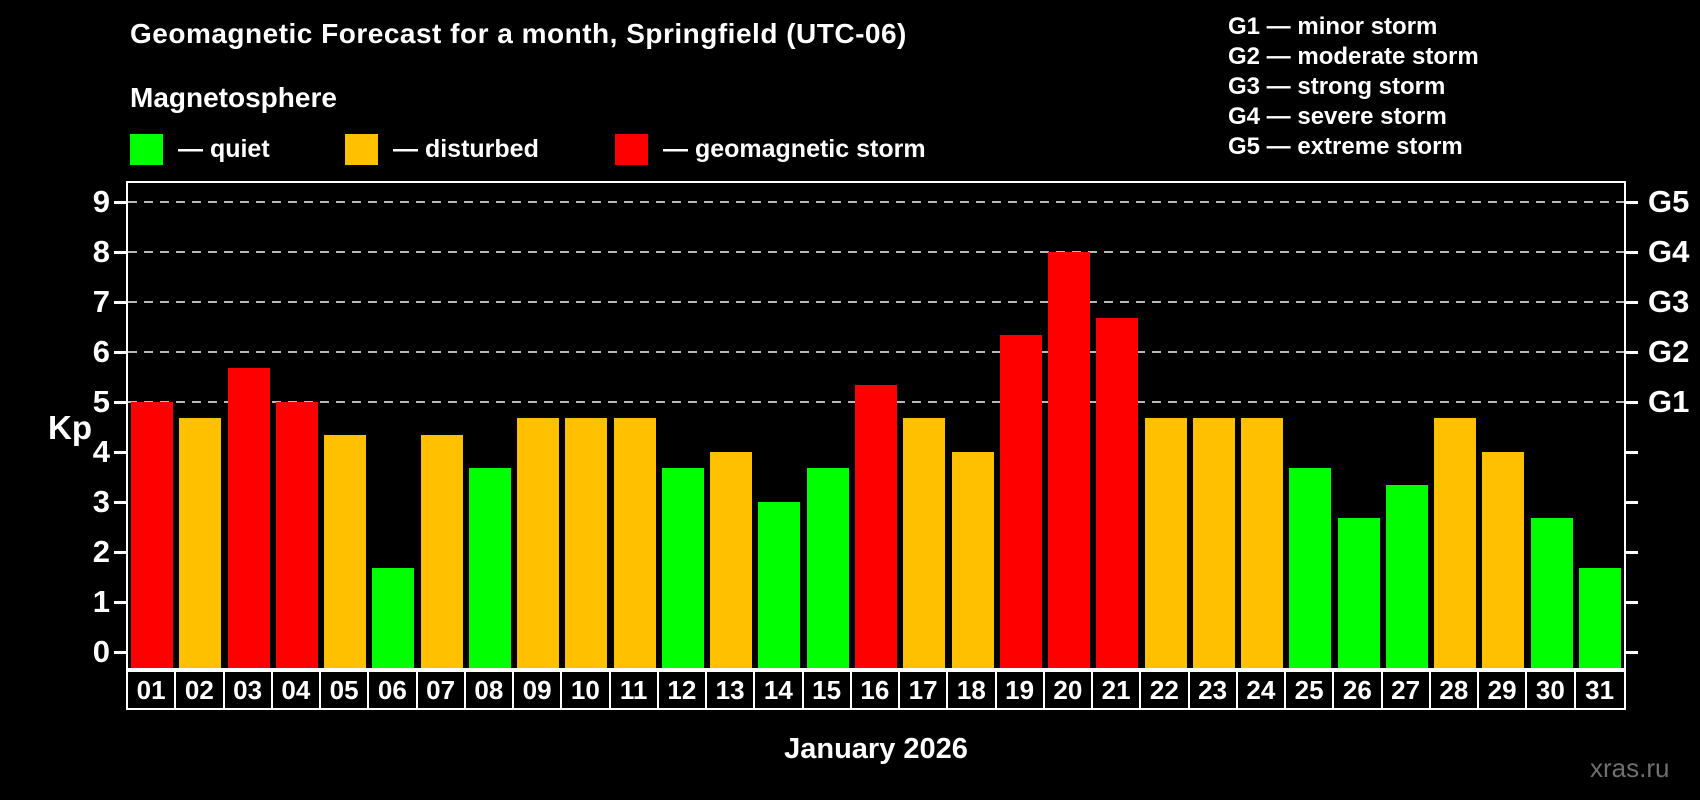 This screenshot has width=1700, height=800. What do you see at coordinates (101, 551) in the screenshot?
I see `y-left-label-2: 2` at bounding box center [101, 551].